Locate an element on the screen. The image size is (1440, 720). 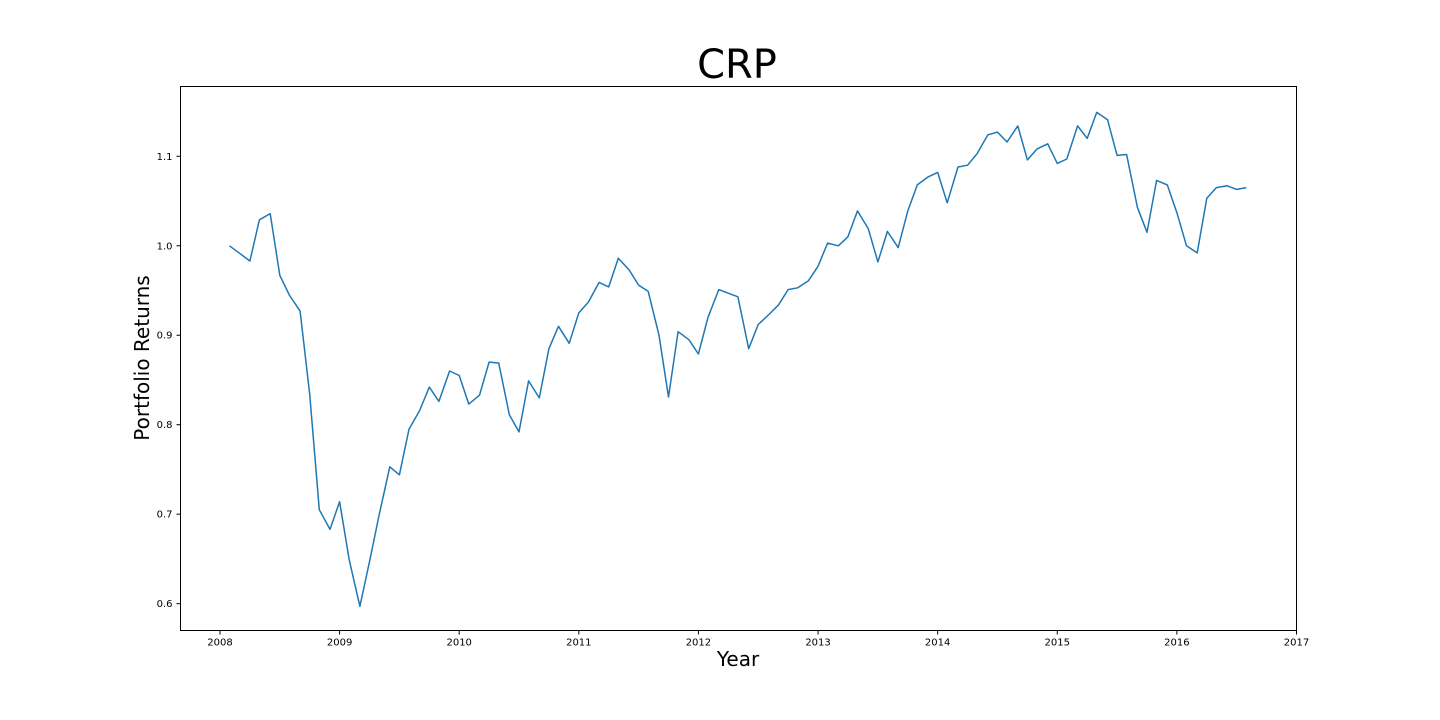
x-tick-label: 2008 is located at coordinates (219, 643).